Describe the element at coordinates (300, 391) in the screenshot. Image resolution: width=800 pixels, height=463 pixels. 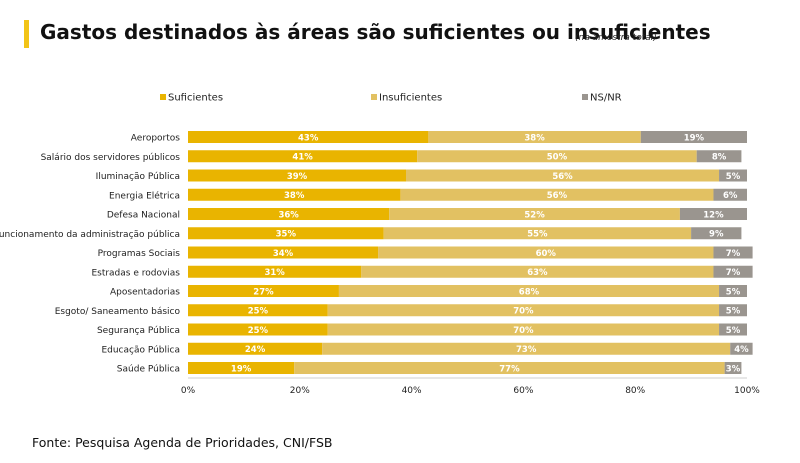
I see `x-tick-label: 20%` at that location.